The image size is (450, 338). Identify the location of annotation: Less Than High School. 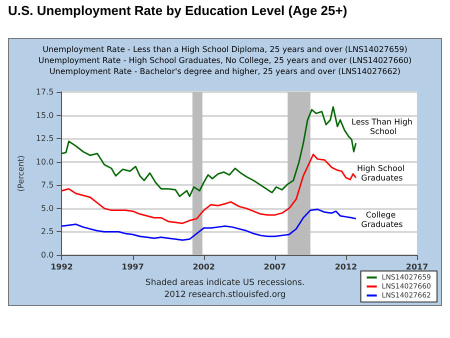
(382, 127).